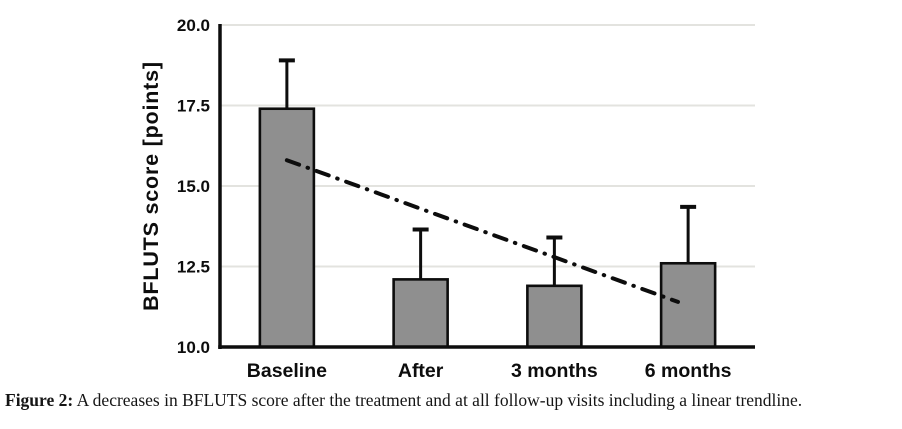 This screenshot has width=902, height=429. Describe the element at coordinates (688, 371) in the screenshot. I see `x-category-label: 6 months` at that location.